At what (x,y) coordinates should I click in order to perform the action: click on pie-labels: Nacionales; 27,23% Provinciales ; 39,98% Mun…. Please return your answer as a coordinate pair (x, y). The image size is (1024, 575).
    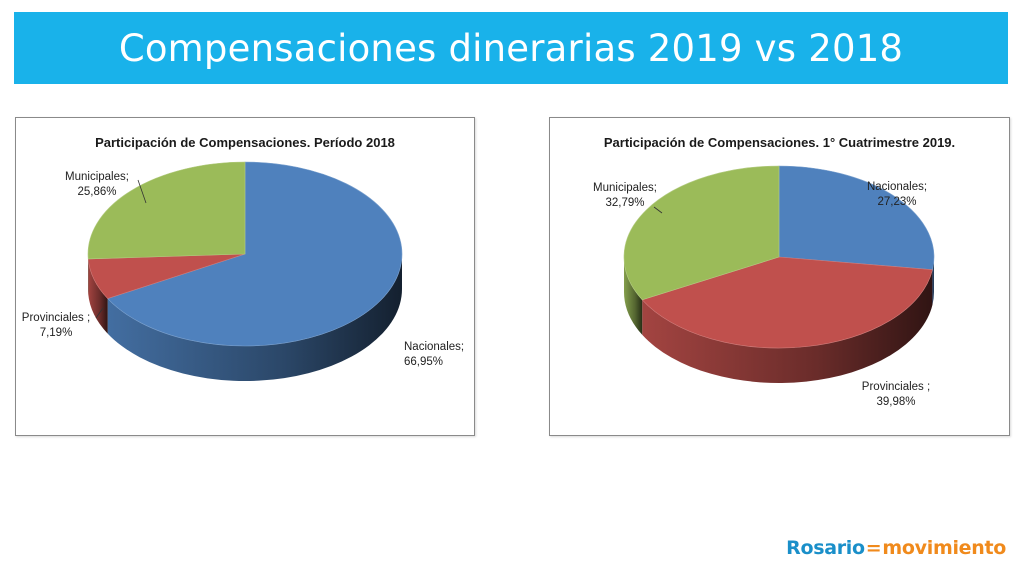
    Looking at the image, I should click on (761, 294).